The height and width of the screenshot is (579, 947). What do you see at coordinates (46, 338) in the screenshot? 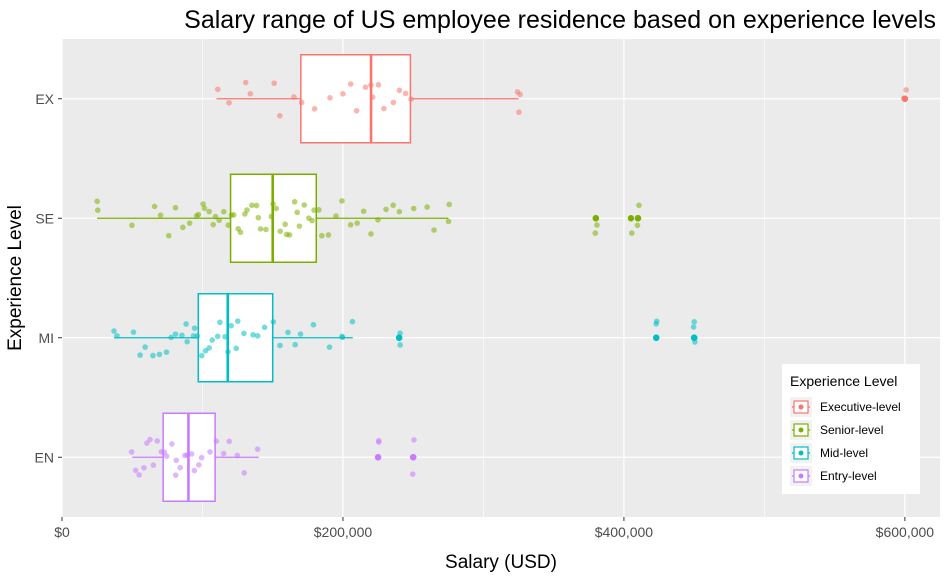
I see `y-tick-label: MI` at bounding box center [46, 338].